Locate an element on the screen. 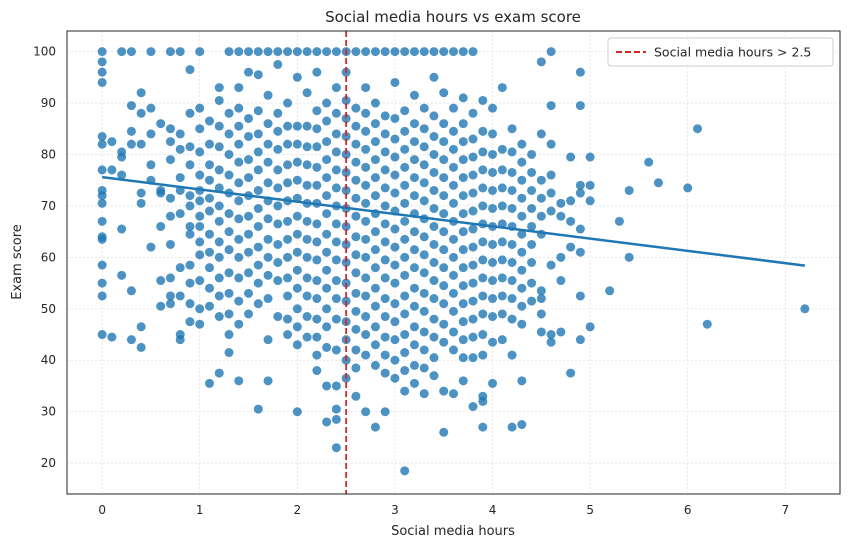 The height and width of the screenshot is (547, 850). x-tick-label: 0 is located at coordinates (102, 510).